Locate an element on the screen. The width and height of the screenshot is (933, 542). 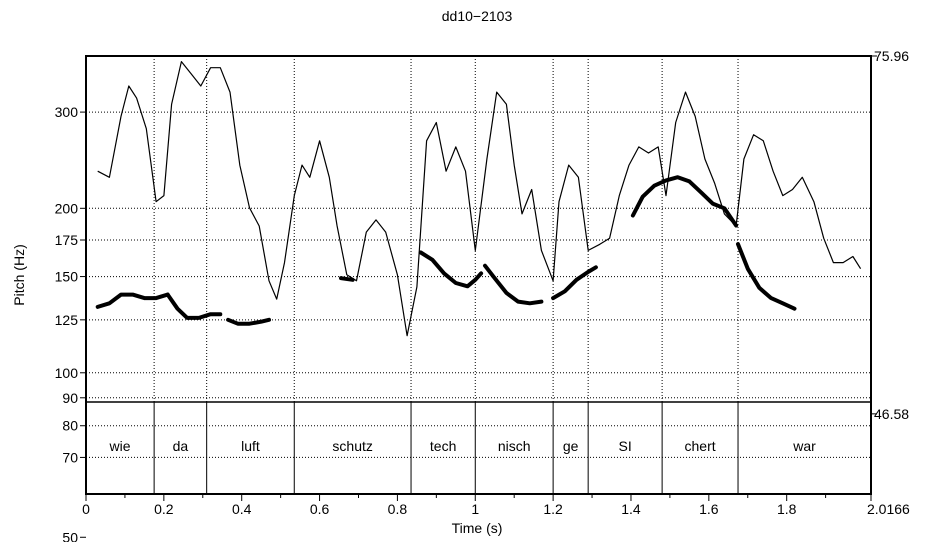
intensity-tick-label: 46.58 is located at coordinates (891, 414).